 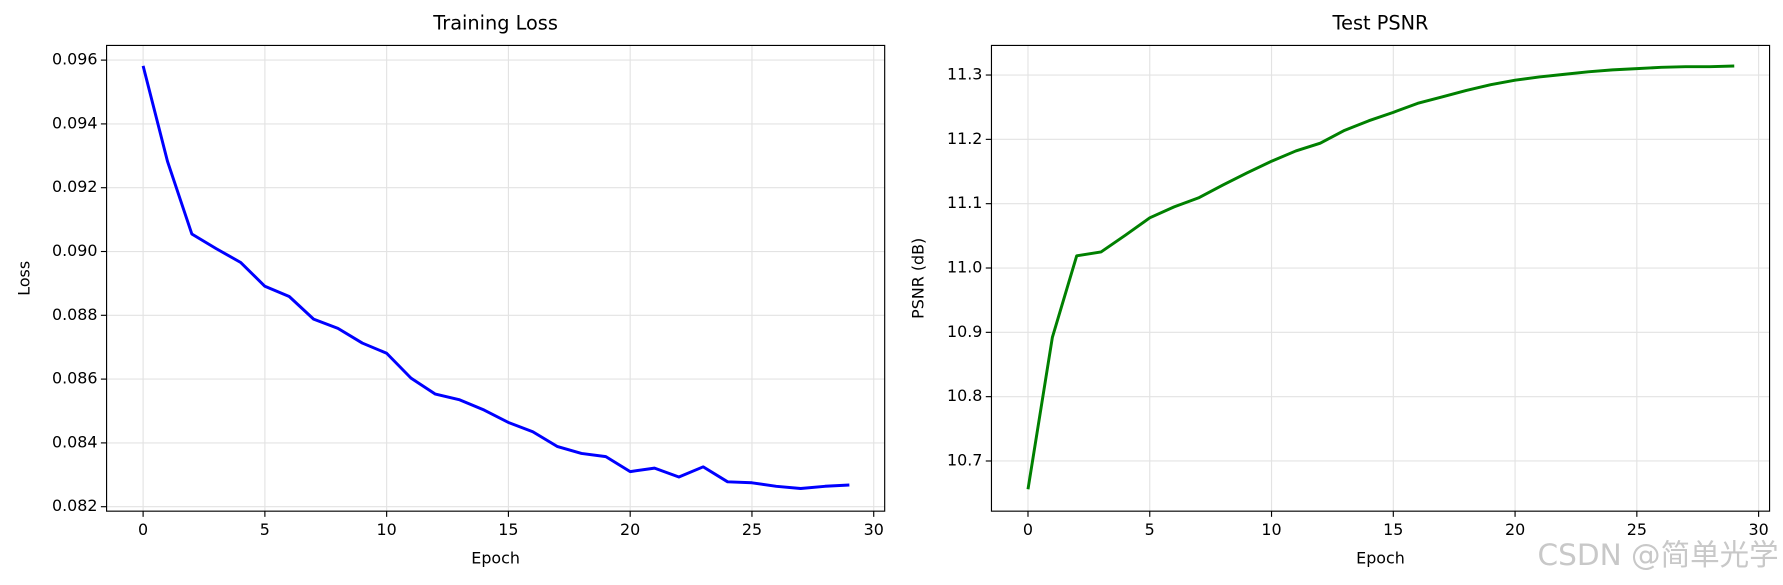 What do you see at coordinates (75, 314) in the screenshot?
I see `y-tick-label: 0.088` at bounding box center [75, 314].